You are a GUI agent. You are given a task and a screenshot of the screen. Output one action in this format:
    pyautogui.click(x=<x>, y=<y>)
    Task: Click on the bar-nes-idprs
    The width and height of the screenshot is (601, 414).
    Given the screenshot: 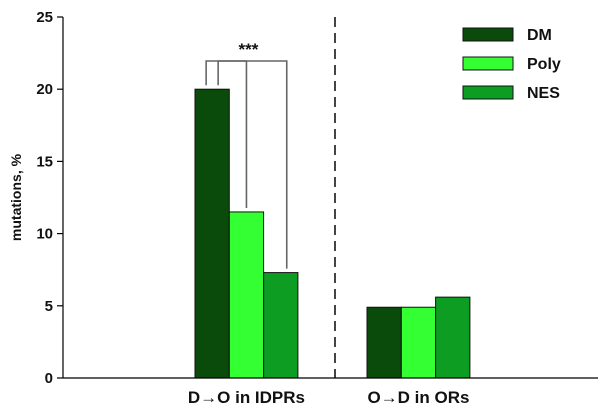 What is the action you would take?
    pyautogui.click(x=281, y=325)
    